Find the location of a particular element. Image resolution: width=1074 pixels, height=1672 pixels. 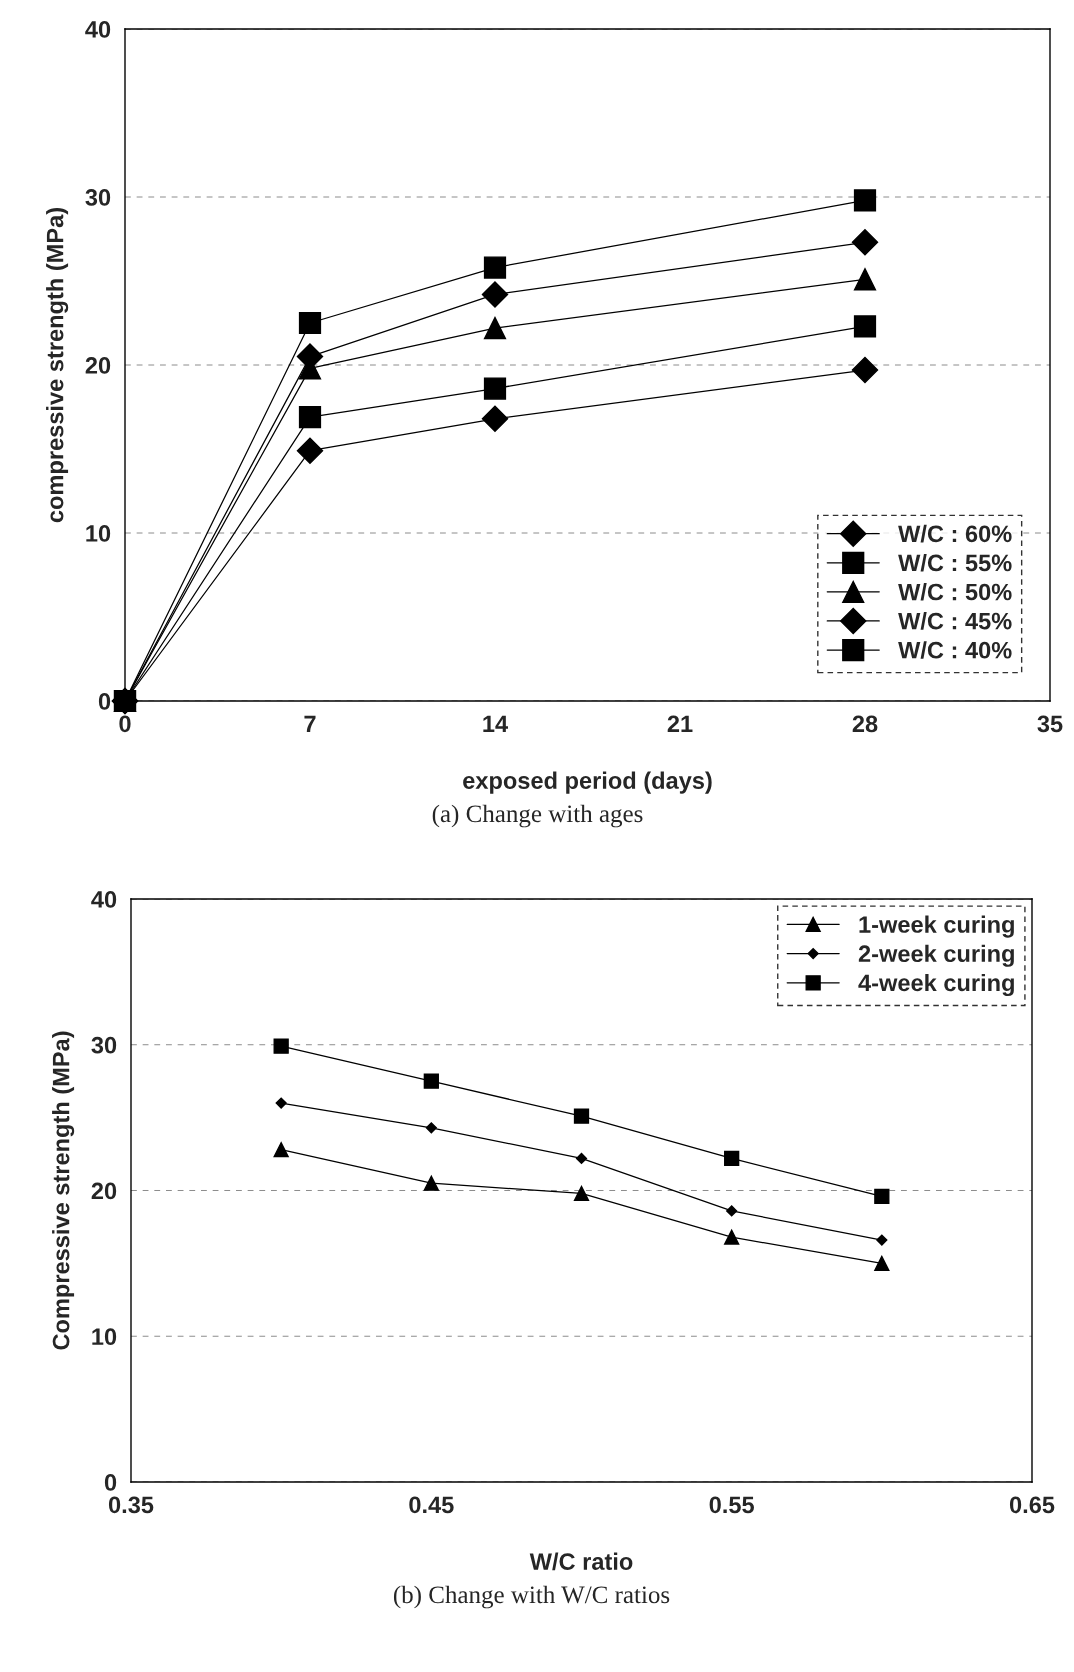

x-tick-label: 0.55 is located at coordinates (731, 1505).